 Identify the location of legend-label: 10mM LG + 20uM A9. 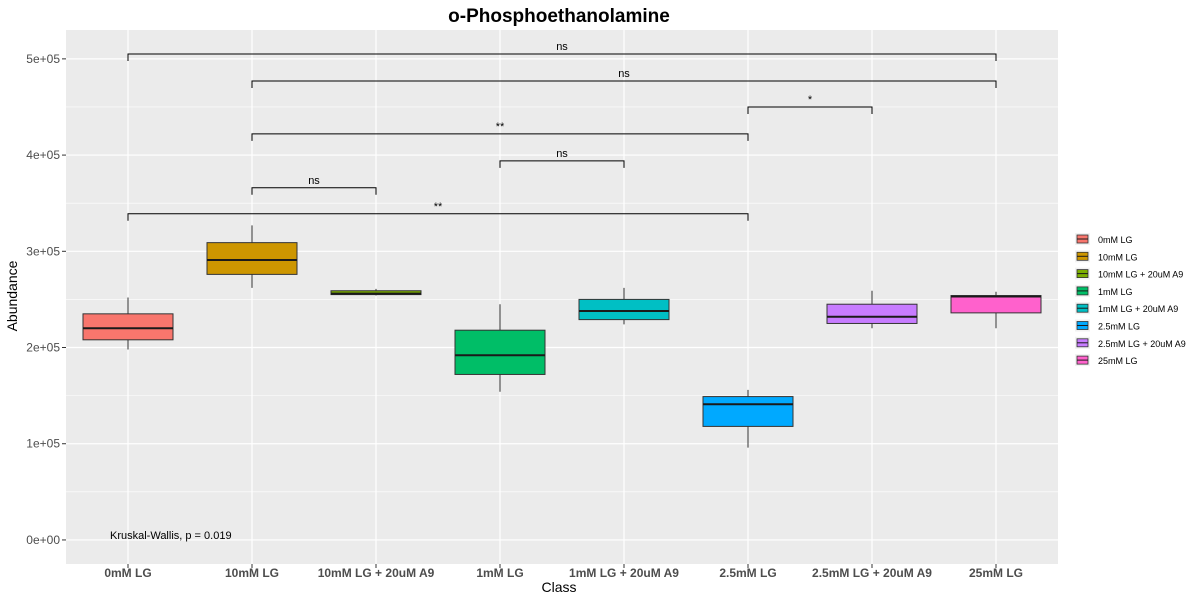
(1140, 275).